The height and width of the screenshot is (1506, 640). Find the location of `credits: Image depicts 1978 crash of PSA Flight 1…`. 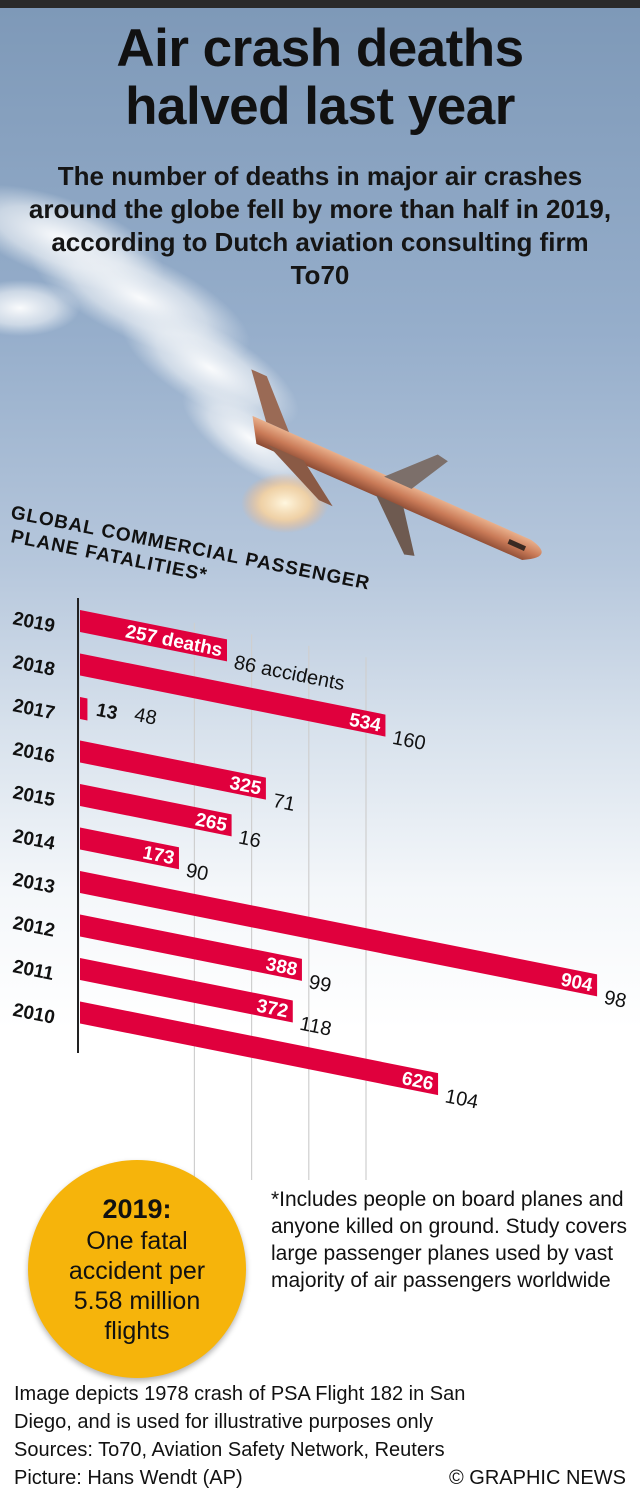

credits: Image depicts 1978 crash of PSA Flight 1… is located at coordinates (324, 1436).